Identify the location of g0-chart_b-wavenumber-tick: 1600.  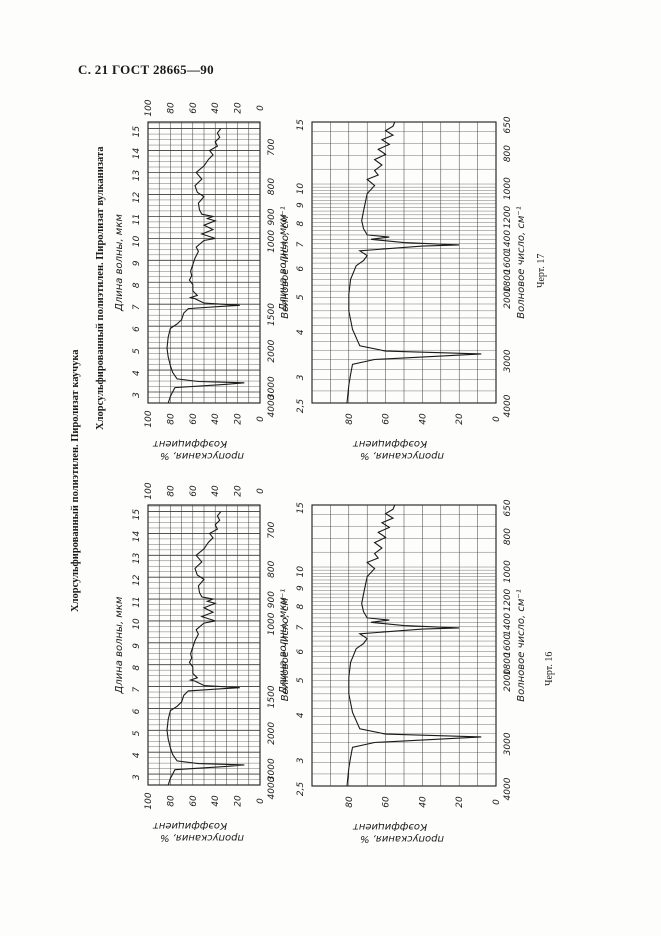
(508, 645).